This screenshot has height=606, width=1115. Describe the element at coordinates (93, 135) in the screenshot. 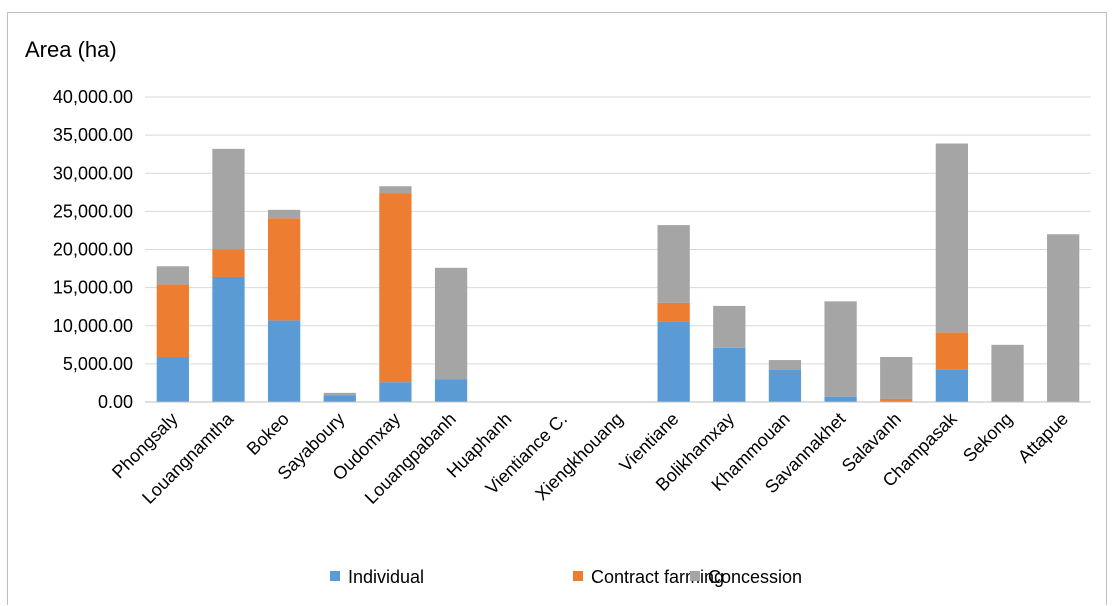

I see `y-tick-label: 35,000.00` at that location.